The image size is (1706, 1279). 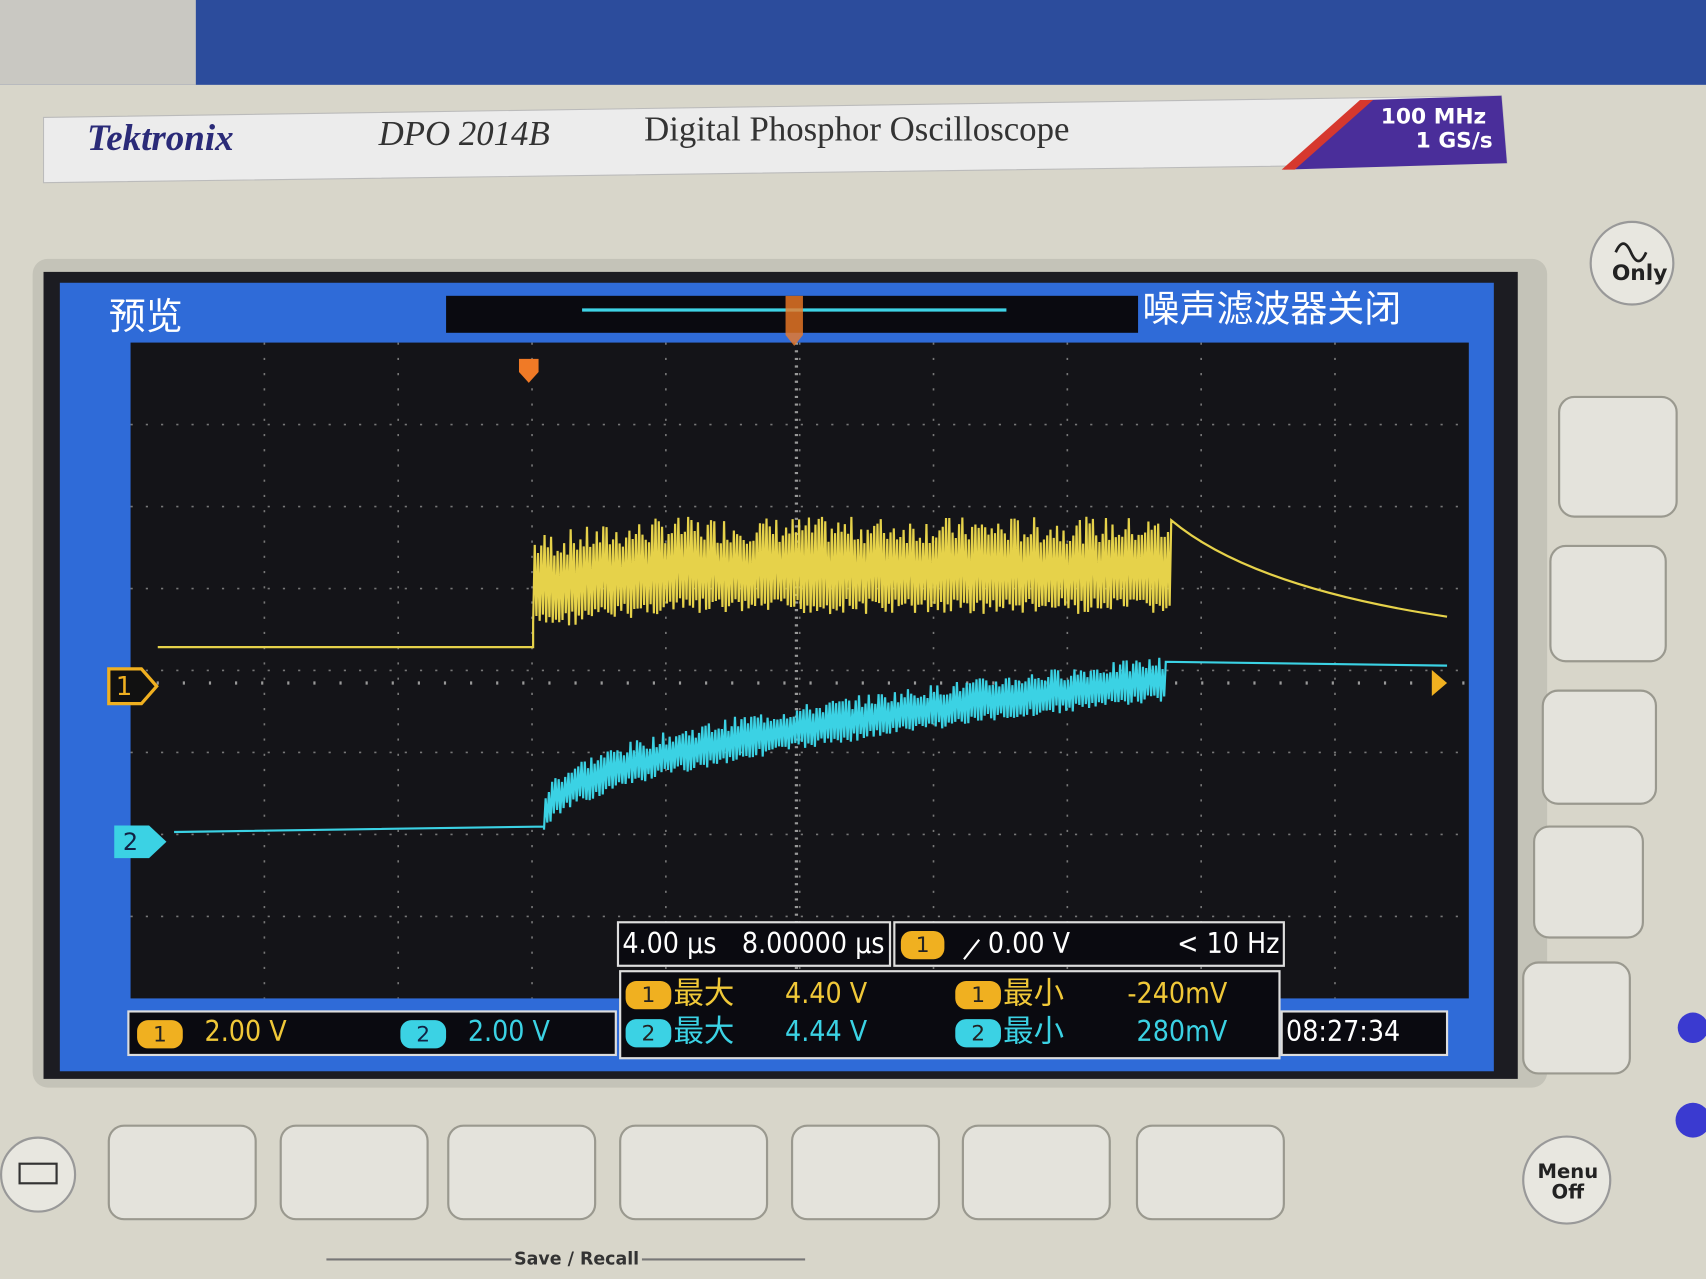 What do you see at coordinates (1569, 1192) in the screenshot?
I see `off-label: Off` at bounding box center [1569, 1192].